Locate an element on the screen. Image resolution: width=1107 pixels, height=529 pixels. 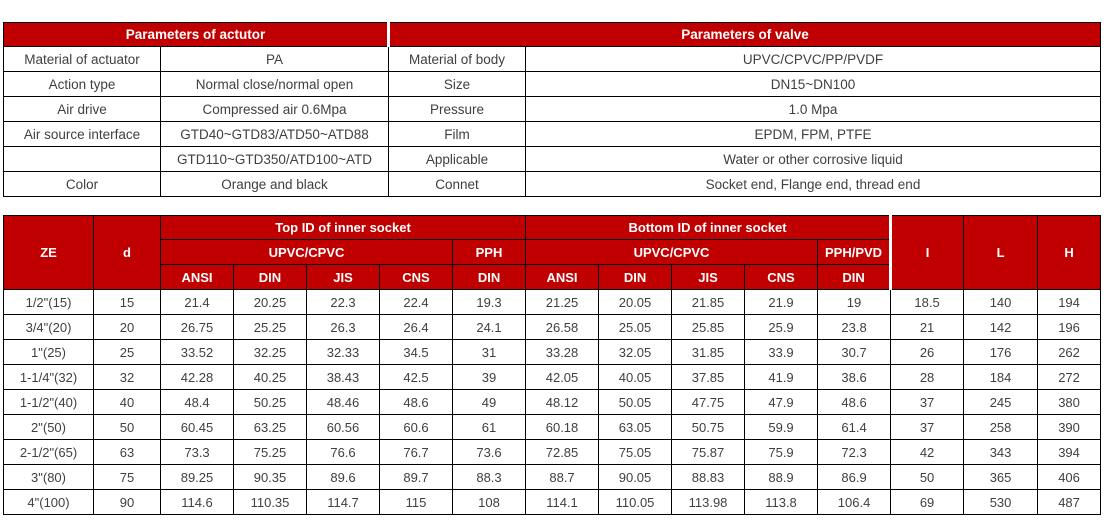
dimension-value-cell: 60.18 is located at coordinates (562, 427).